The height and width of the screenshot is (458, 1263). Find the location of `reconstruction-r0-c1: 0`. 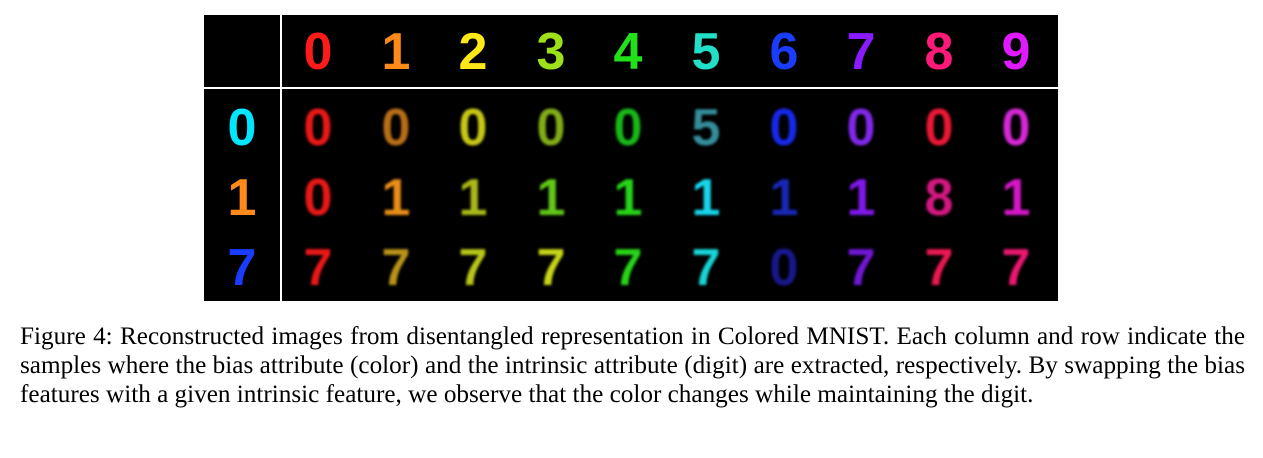

reconstruction-r0-c1: 0 is located at coordinates (396, 127).